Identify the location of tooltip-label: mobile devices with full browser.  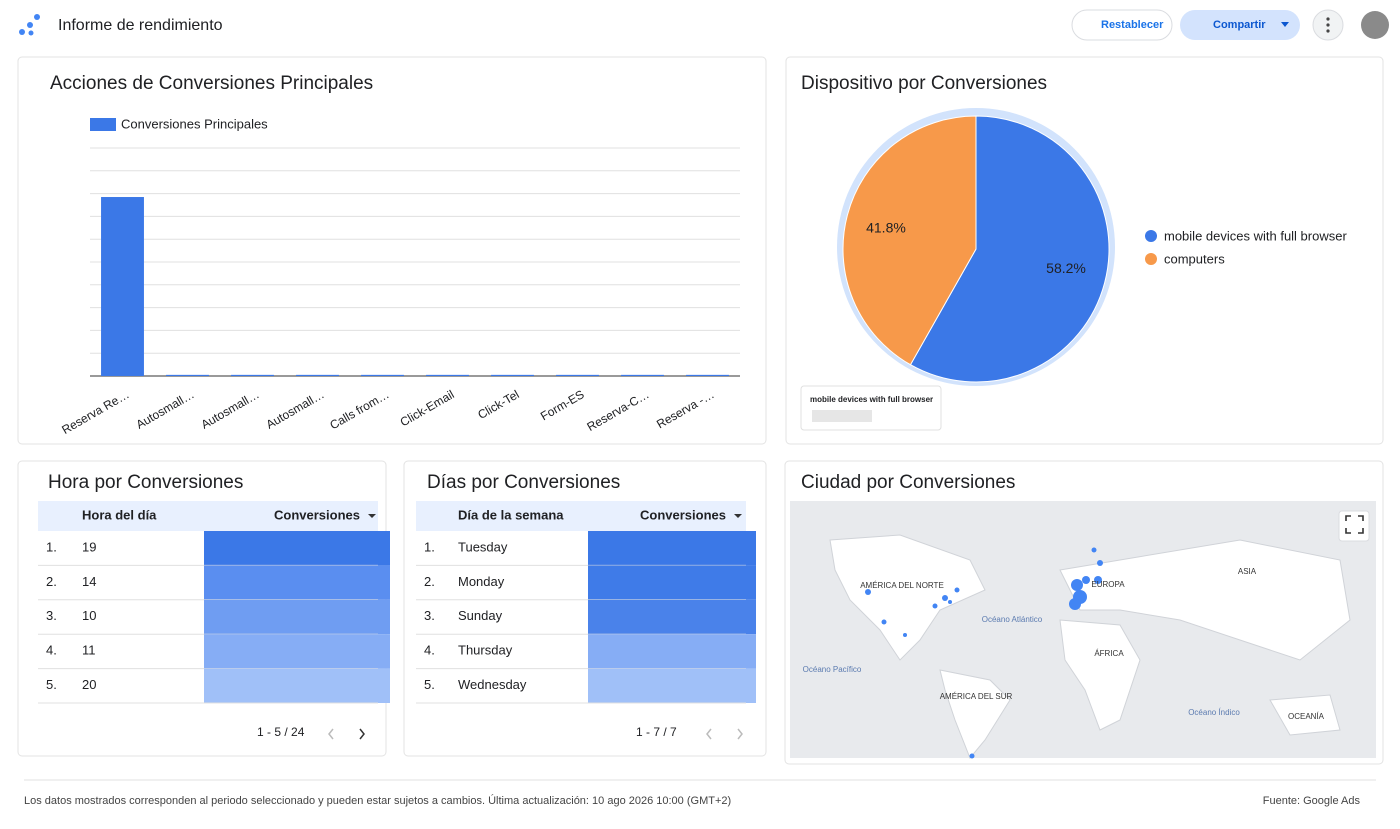
(871, 399).